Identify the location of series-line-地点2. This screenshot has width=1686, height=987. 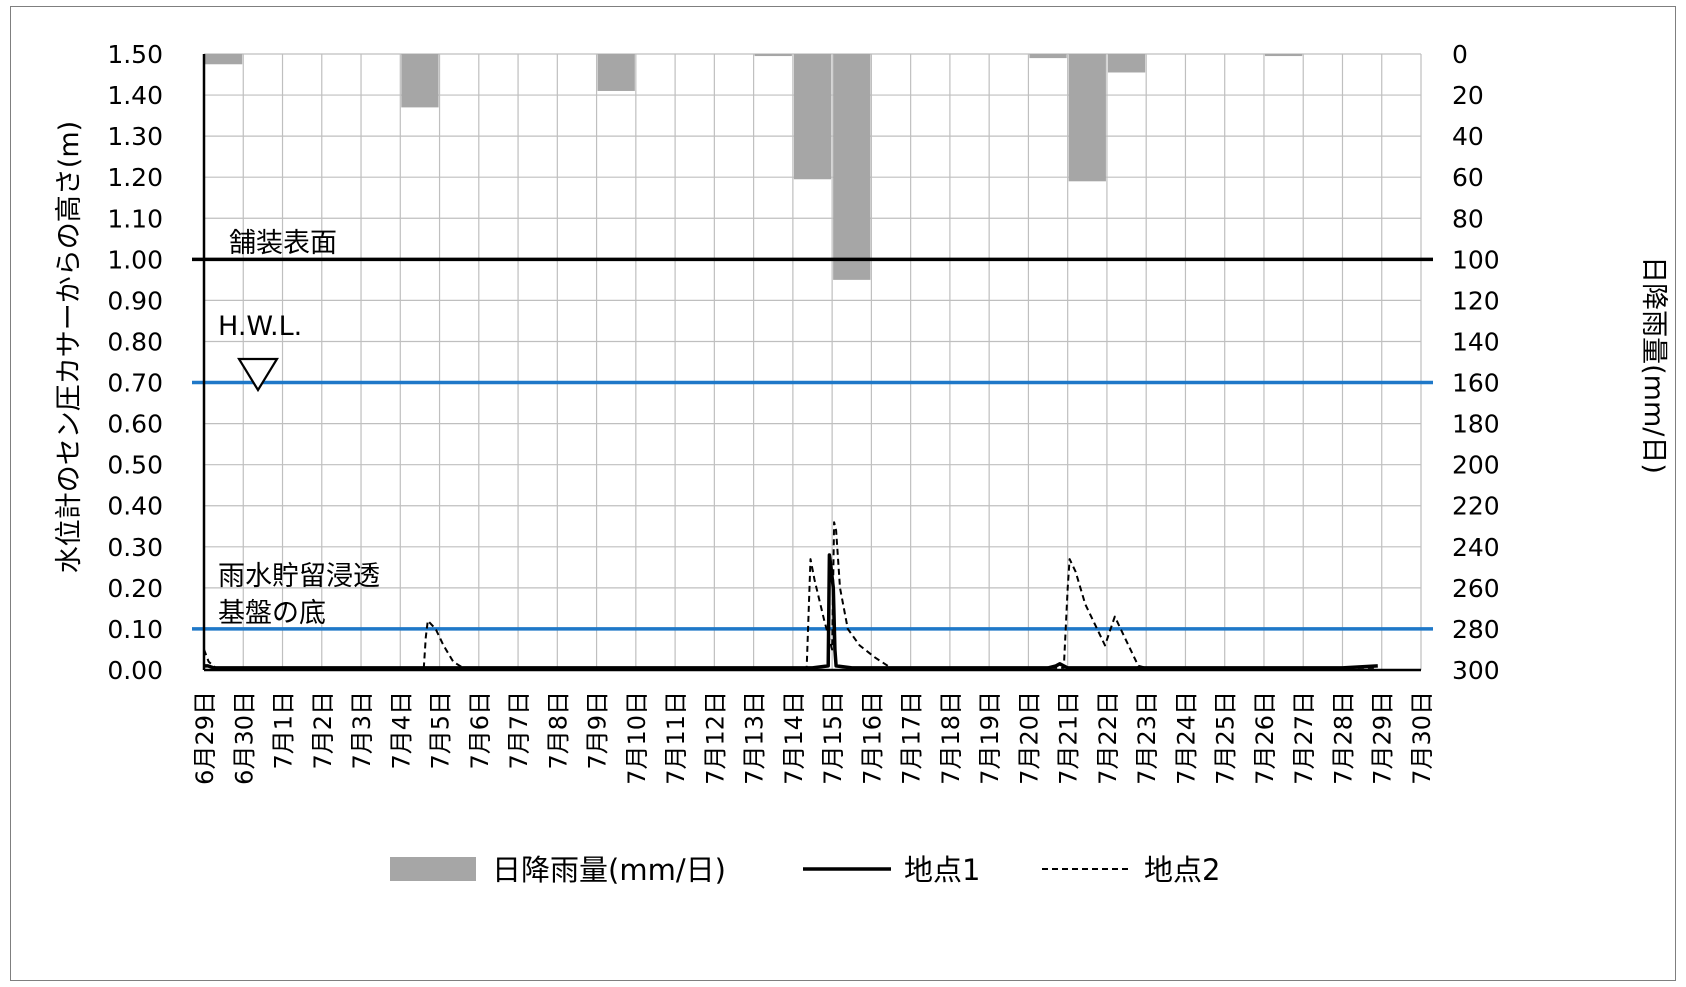
(790, 596).